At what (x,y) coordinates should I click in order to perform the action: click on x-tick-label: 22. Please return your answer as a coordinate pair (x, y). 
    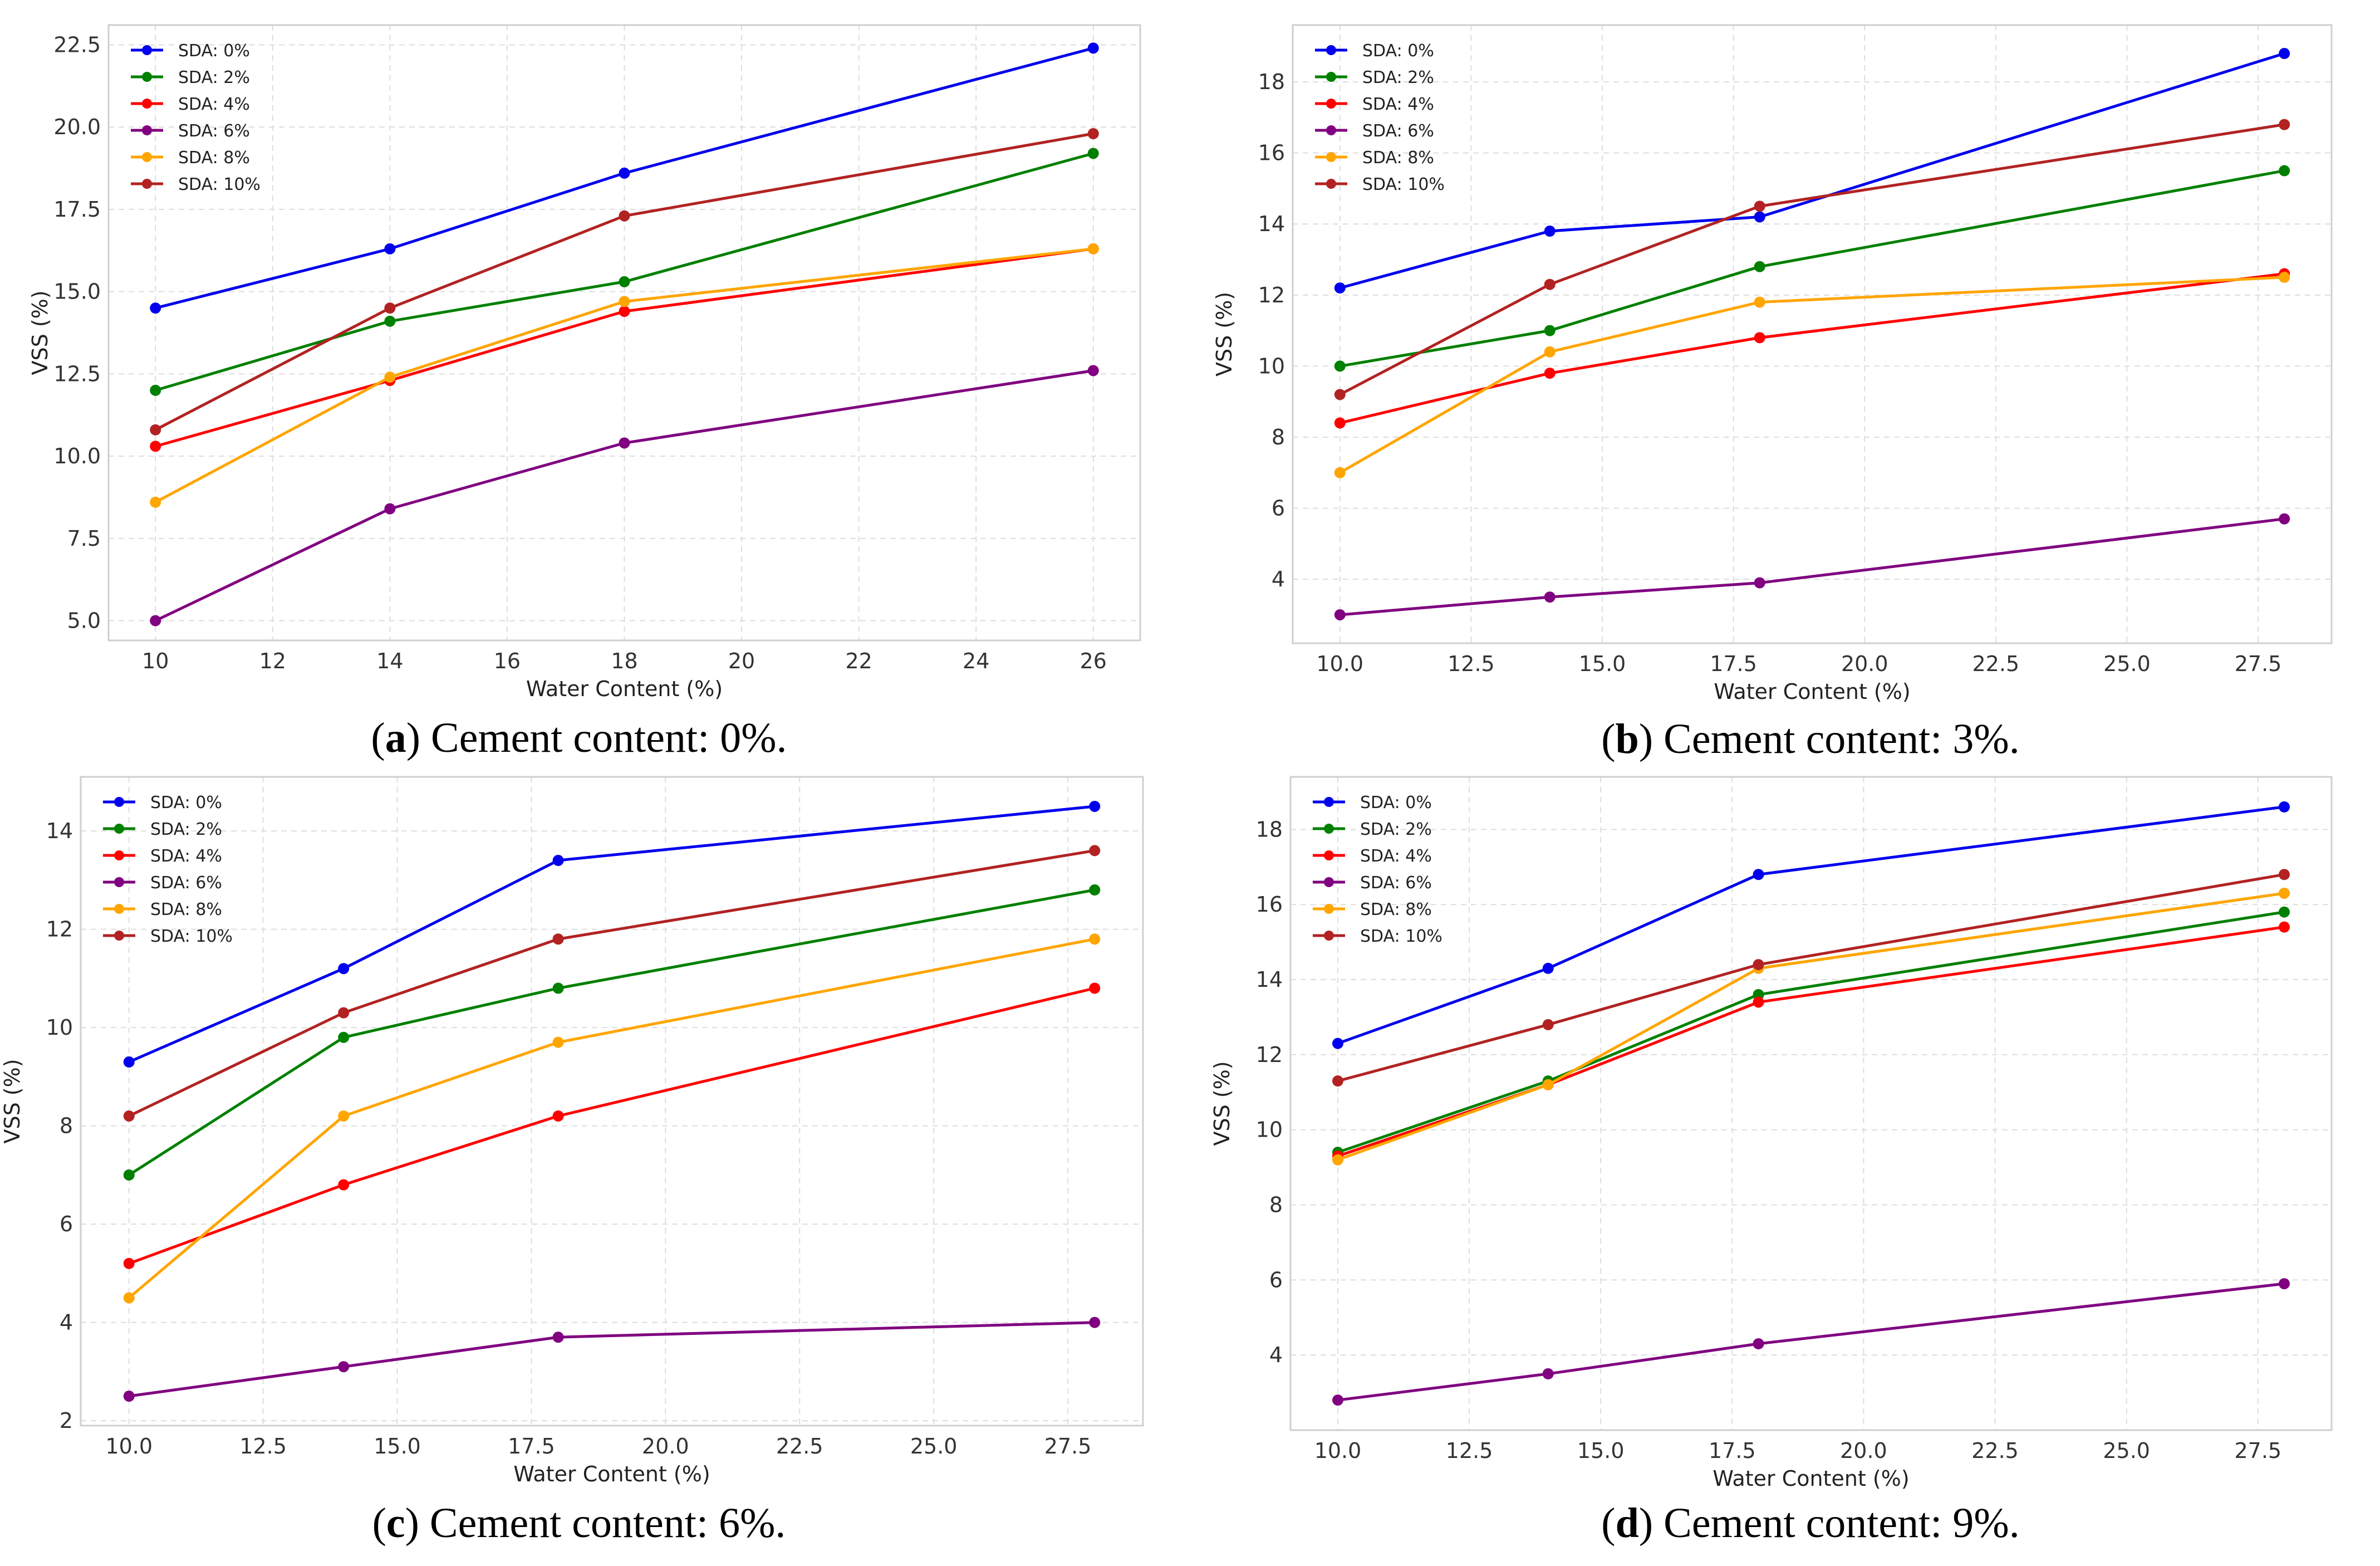
    Looking at the image, I should click on (859, 661).